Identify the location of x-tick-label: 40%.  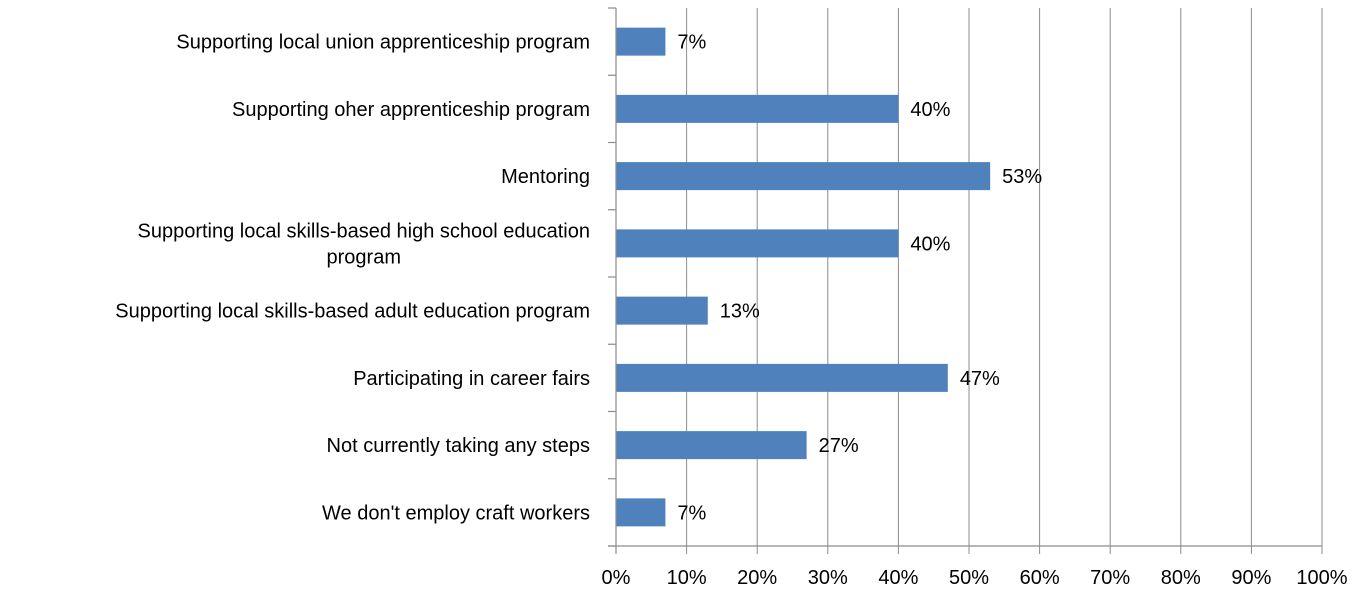
(898, 578).